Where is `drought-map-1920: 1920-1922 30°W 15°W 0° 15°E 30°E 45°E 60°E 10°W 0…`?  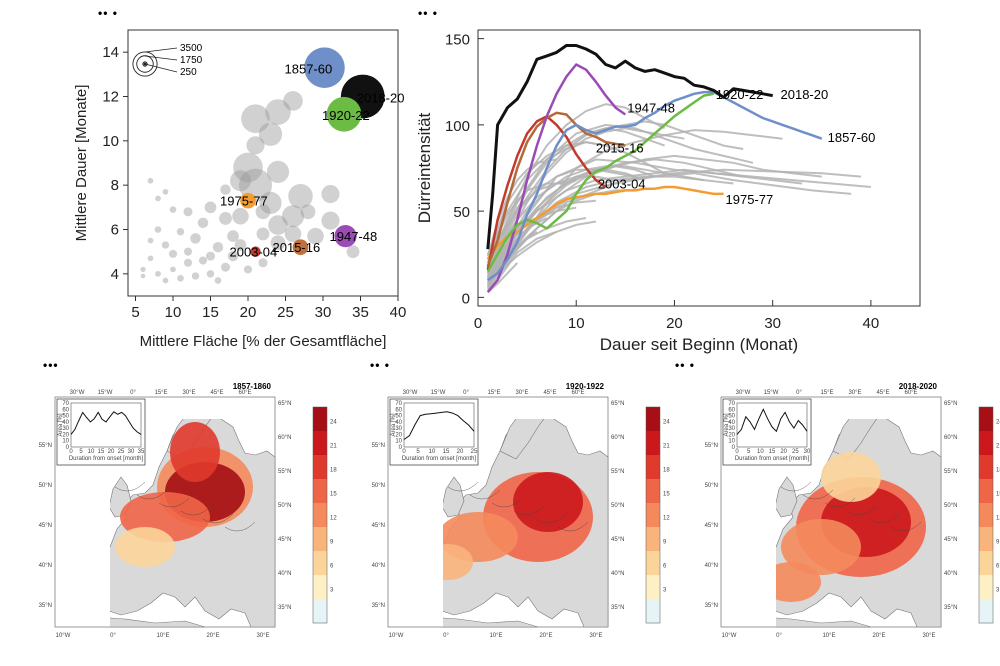
drought-map-1920: 1920-1922 30°W 15°W 0° 15°E 30°E 45°E 60°E 10°W 0… is located at coordinates (521, 510).